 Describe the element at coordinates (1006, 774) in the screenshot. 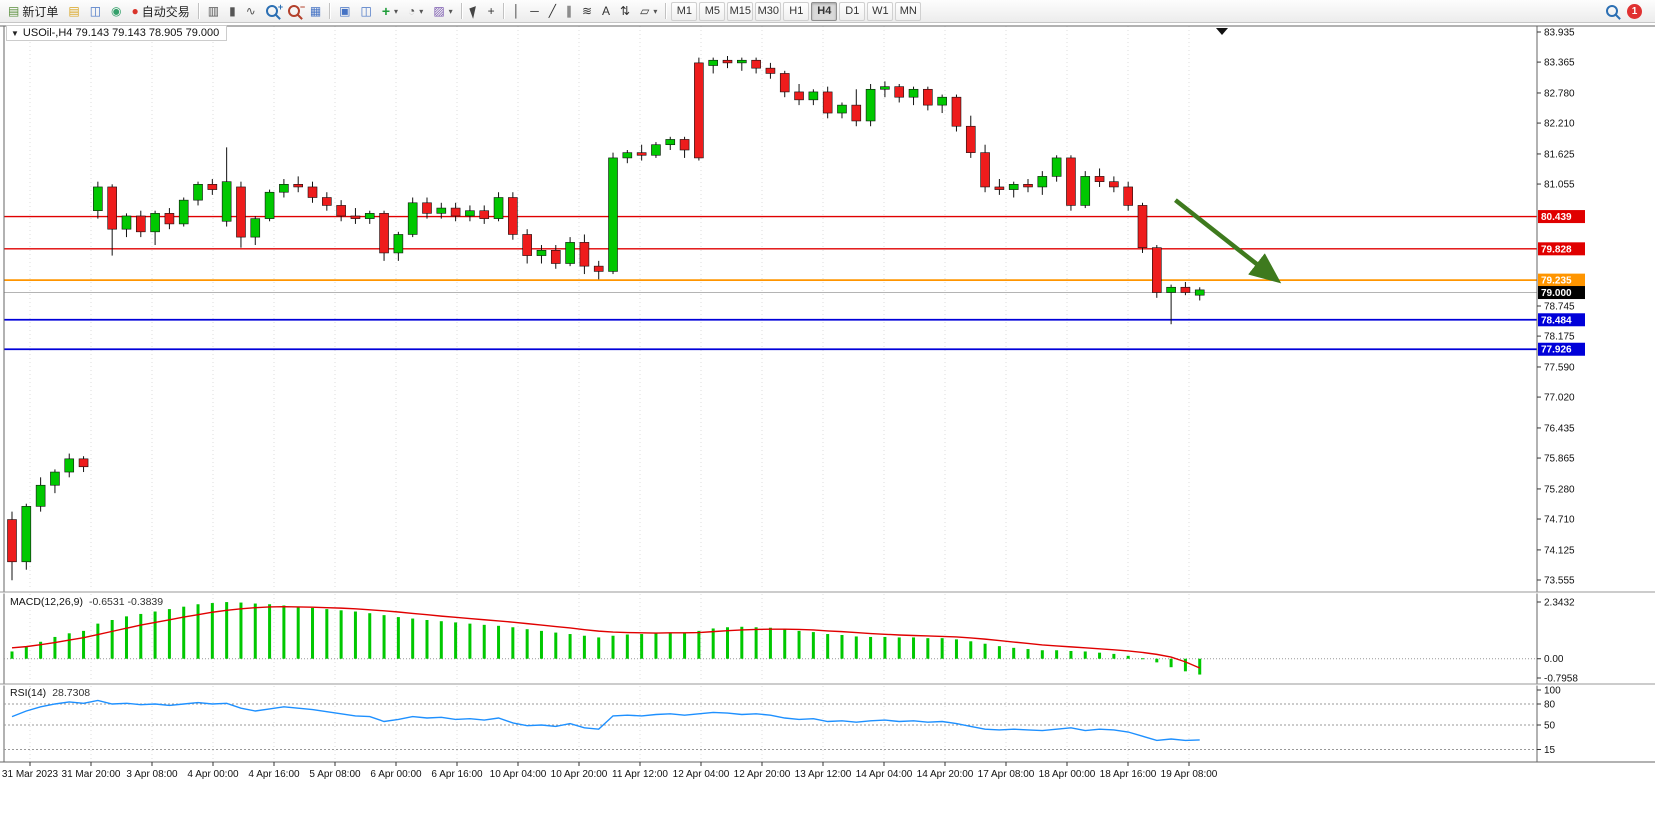

I see `time-axis-label: 17 Apr 08:00` at that location.